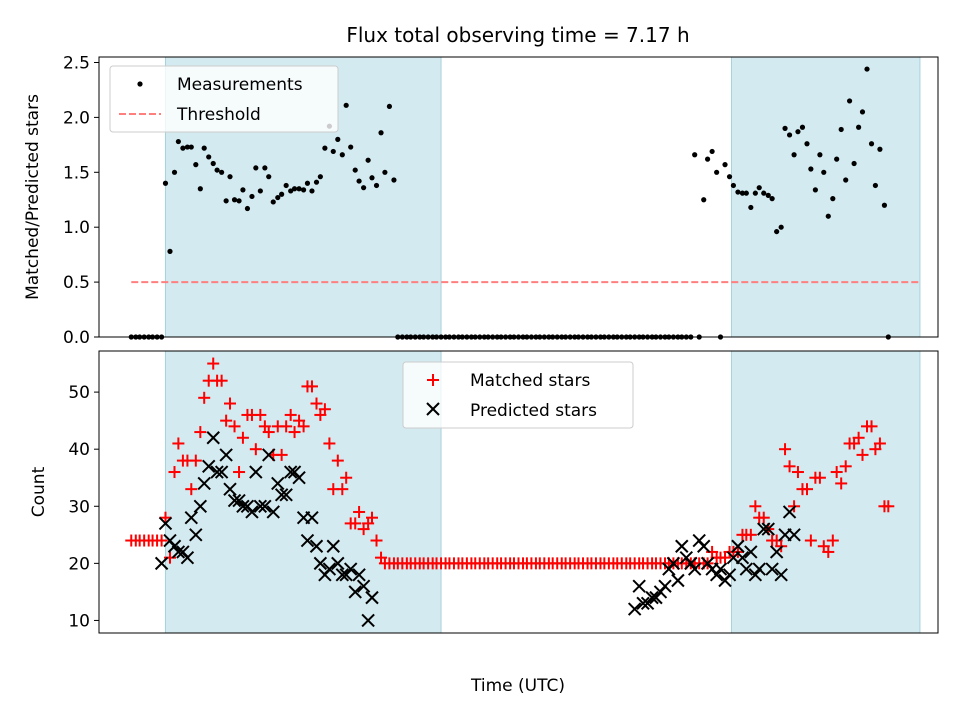 The width and height of the screenshot is (960, 720). I want to click on legend-matched-label: Matched stars, so click(530, 381).